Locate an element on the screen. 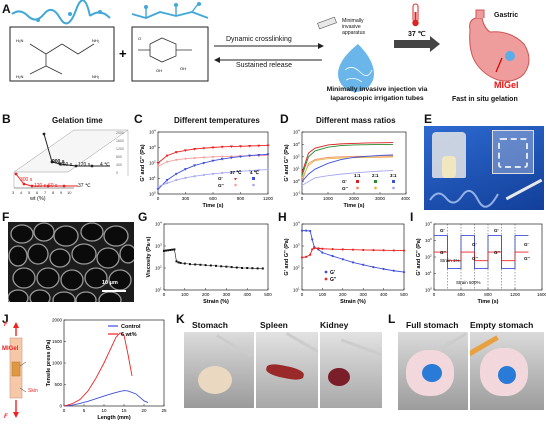  panel-b-chart: 2000 1600 1200 800 400 0 3 4 5 6 7 8 9 10 is located at coordinates (70, 162).